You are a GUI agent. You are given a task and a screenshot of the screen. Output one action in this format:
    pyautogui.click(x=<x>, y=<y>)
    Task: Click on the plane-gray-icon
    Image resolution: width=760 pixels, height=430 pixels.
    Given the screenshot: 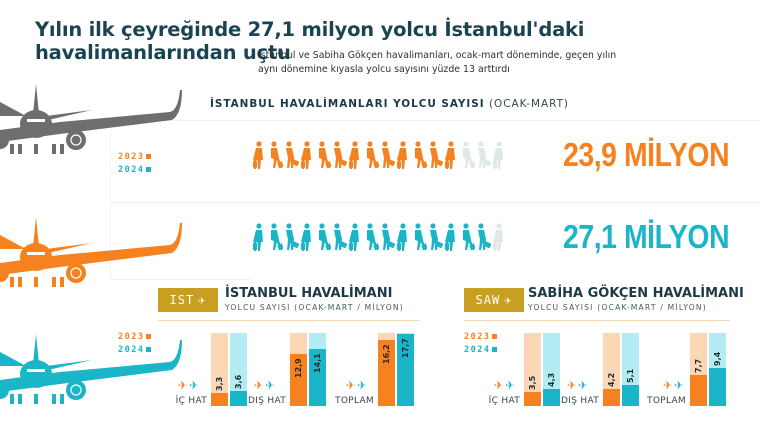 What is the action you would take?
    pyautogui.click(x=92, y=119)
    